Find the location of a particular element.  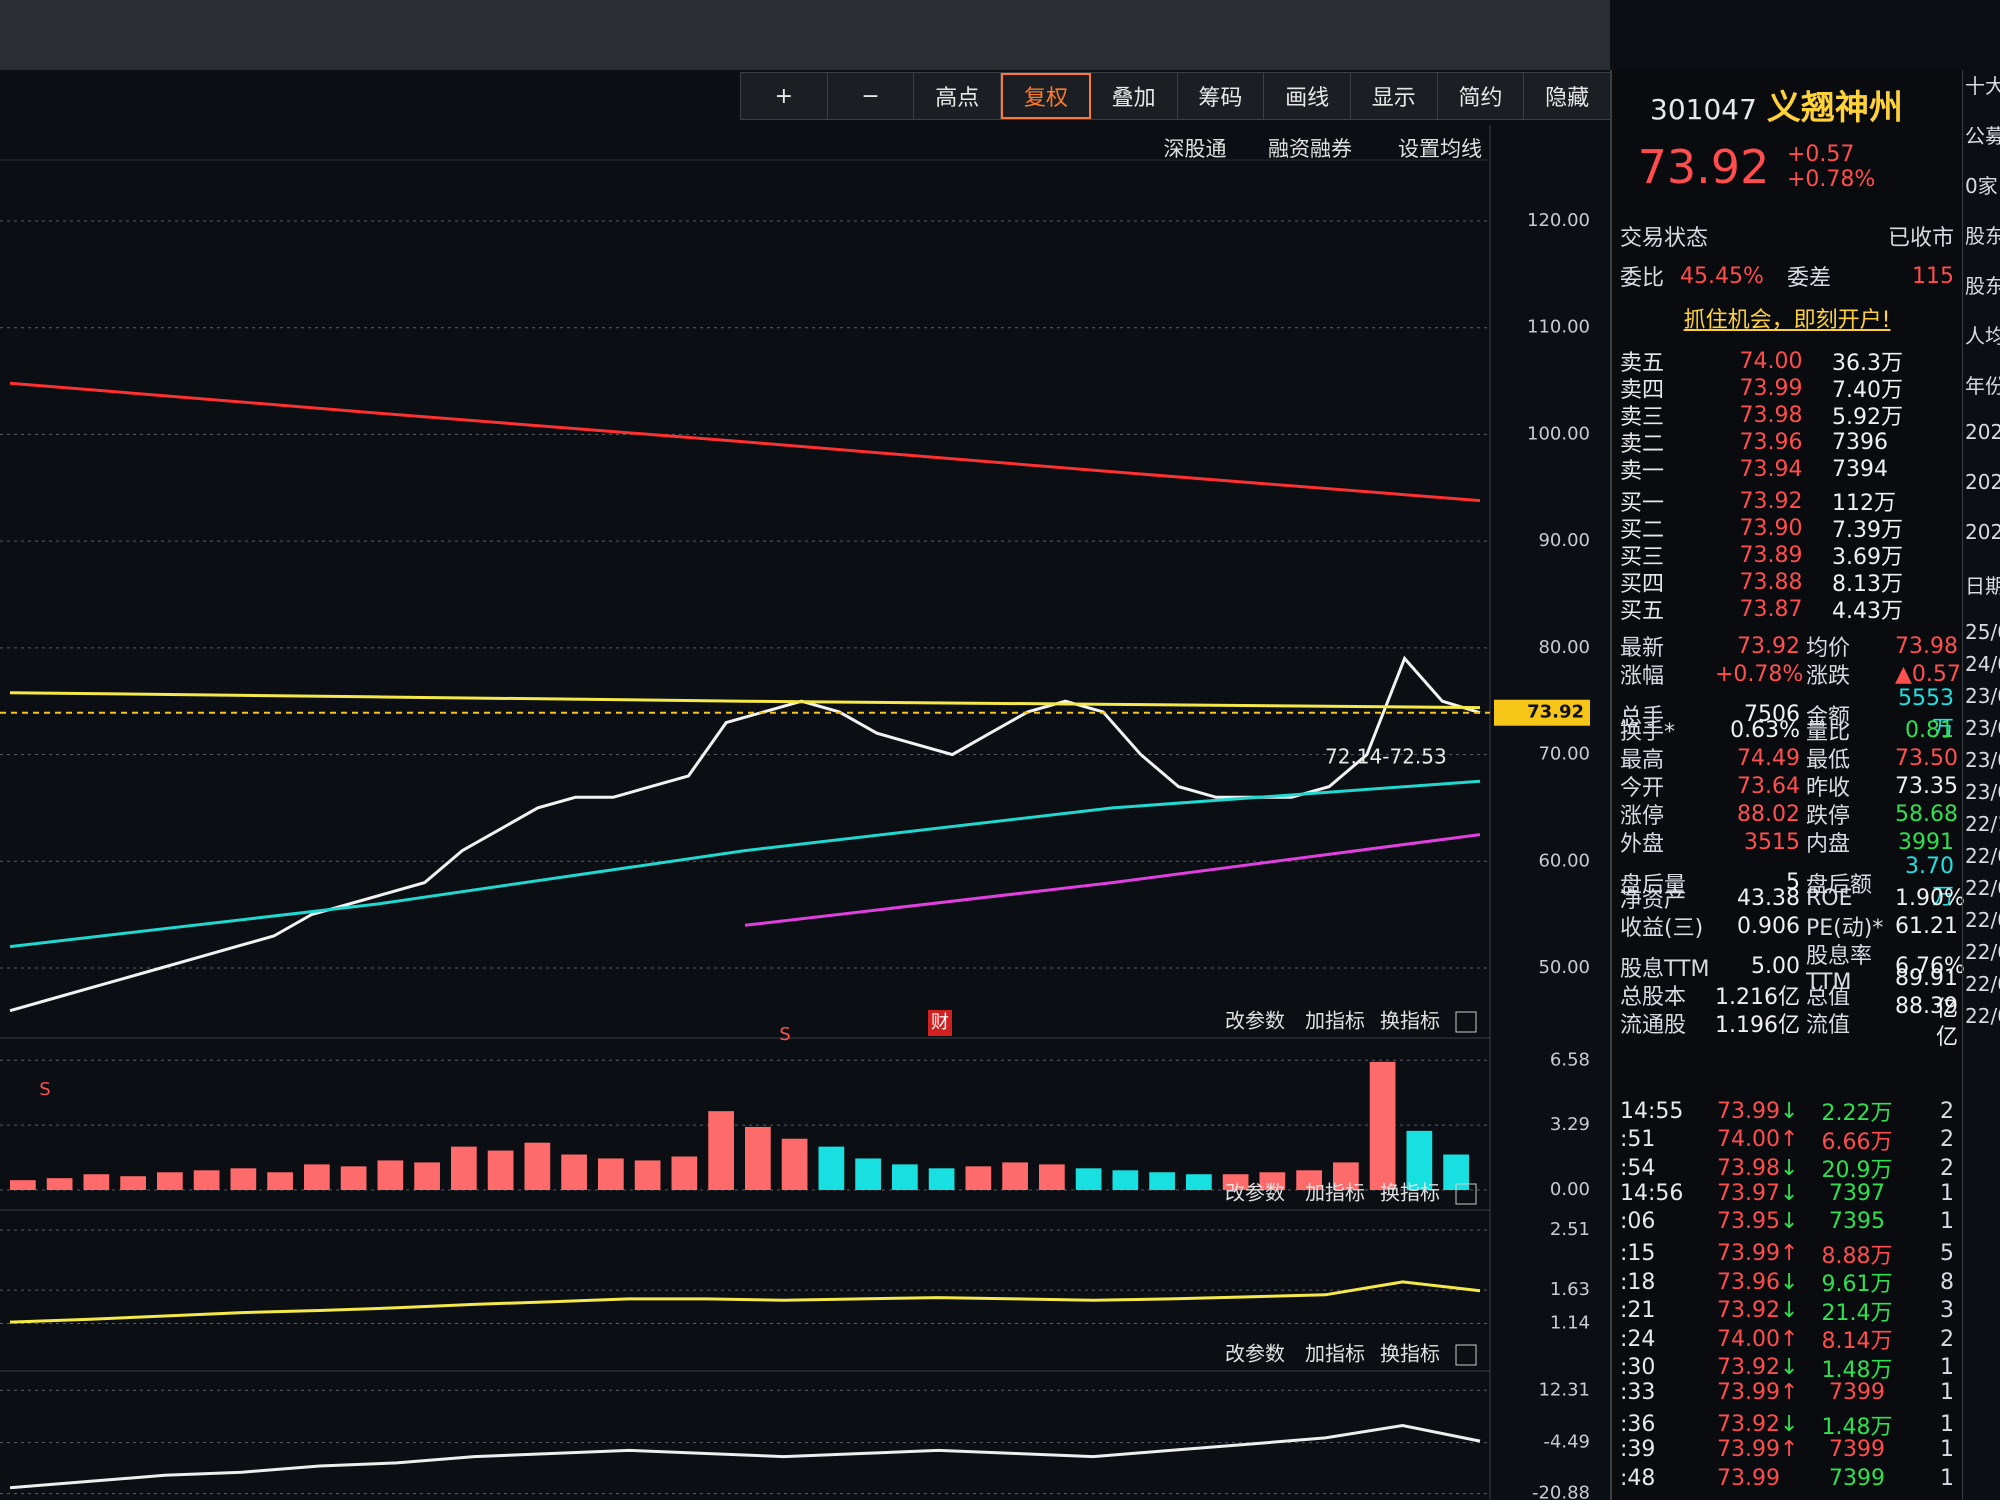

side-item: 2025 is located at coordinates (1982, 532).